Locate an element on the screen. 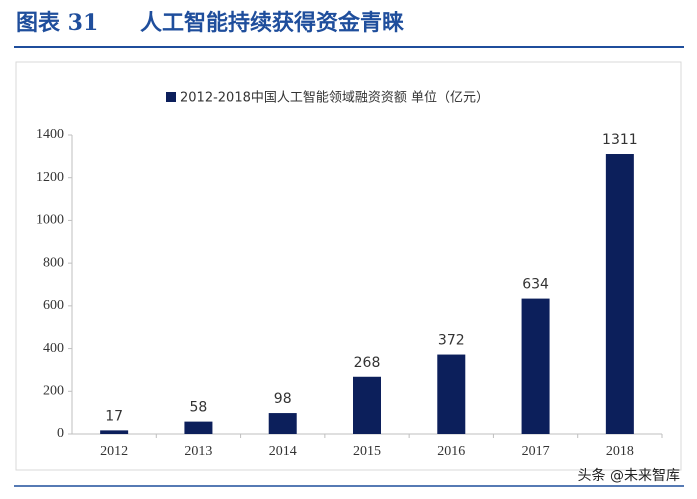  y-tick-label: 400 is located at coordinates (53, 348).